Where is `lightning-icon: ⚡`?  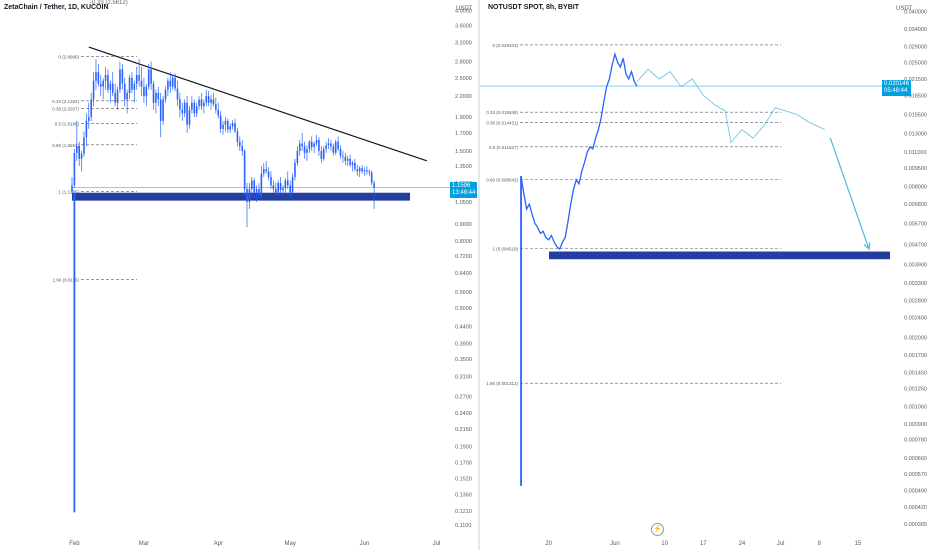 lightning-icon: ⚡ is located at coordinates (657, 529).